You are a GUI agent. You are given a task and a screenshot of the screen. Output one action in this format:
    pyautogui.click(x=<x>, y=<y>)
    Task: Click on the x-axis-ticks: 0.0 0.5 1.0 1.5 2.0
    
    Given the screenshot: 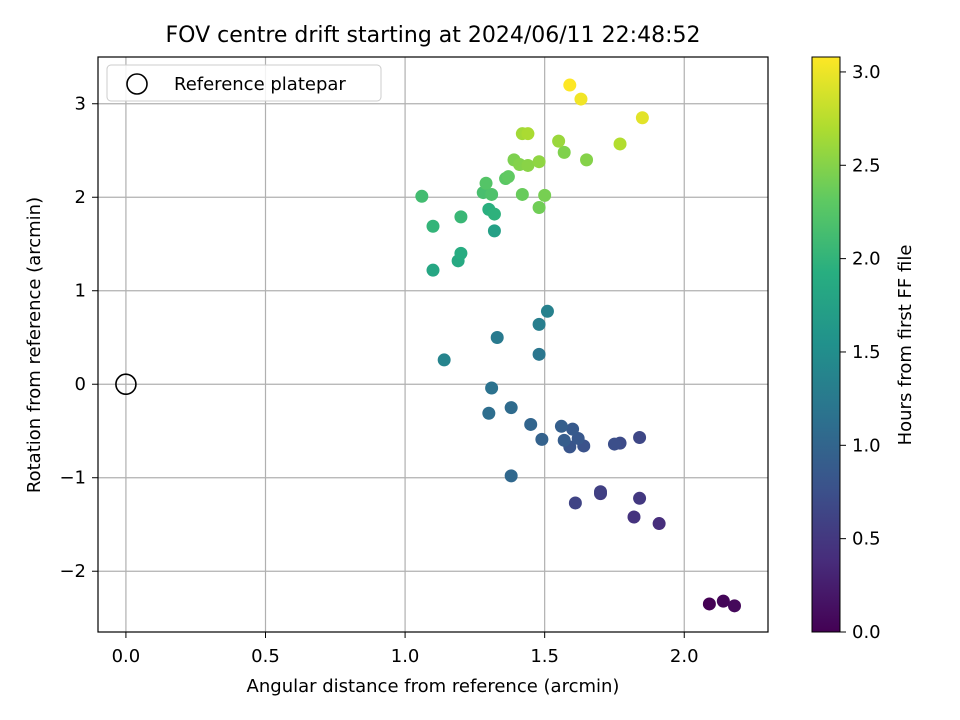 What is the action you would take?
    pyautogui.click(x=405, y=649)
    